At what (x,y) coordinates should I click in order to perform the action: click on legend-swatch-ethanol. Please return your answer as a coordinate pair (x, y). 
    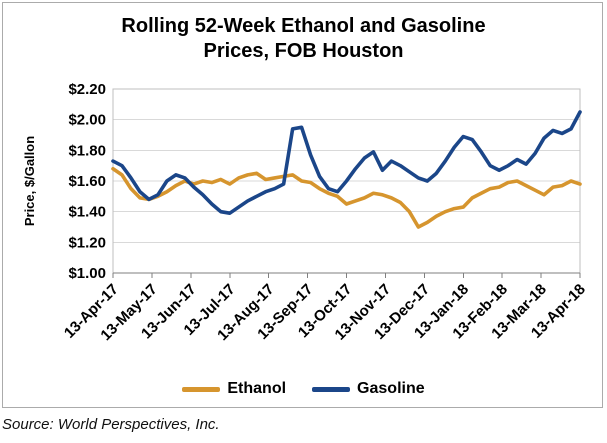
    Looking at the image, I should click on (201, 389).